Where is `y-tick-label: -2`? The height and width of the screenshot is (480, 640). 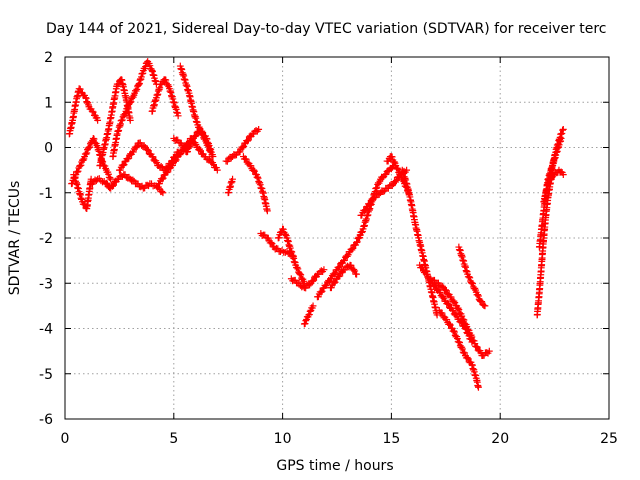
y-tick-label: -2 is located at coordinates (46, 239).